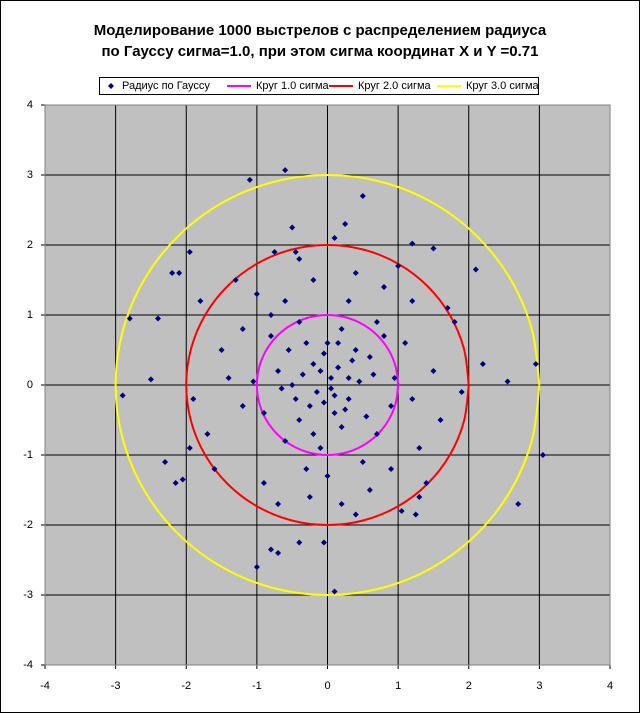 The height and width of the screenshot is (713, 640). I want to click on legend-marker, so click(111, 86).